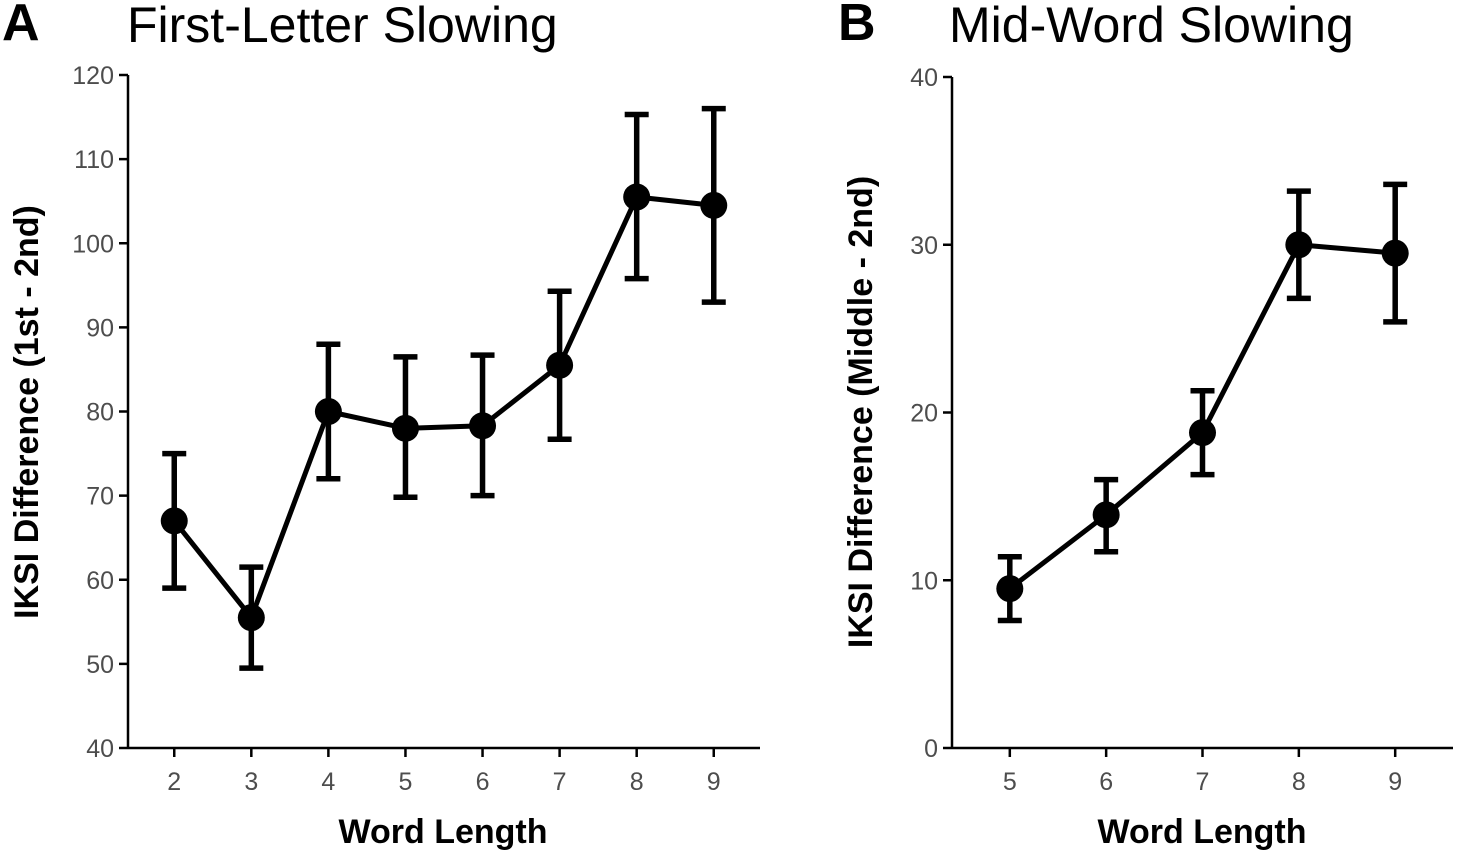  I want to click on panel-b-x-tick-label: 5, so click(1010, 782).